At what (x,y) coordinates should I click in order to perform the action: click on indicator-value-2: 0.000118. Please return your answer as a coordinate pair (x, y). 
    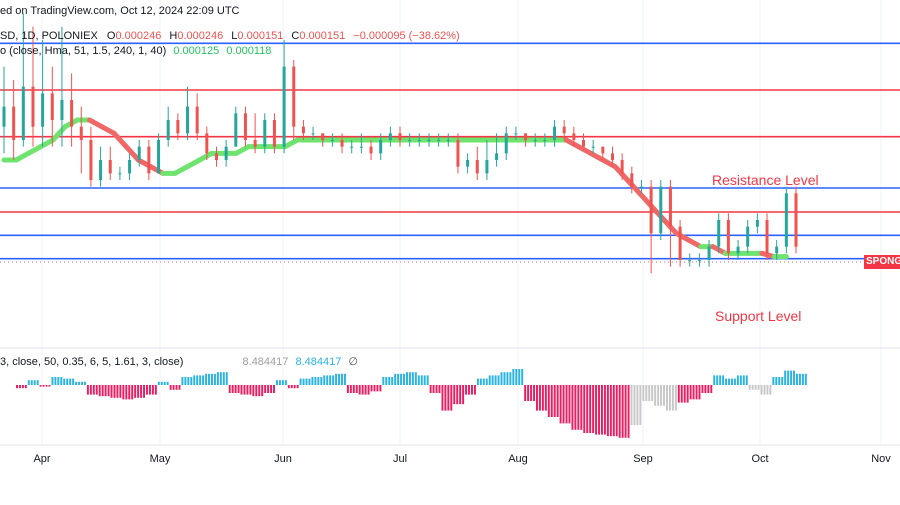
    Looking at the image, I should click on (249, 51).